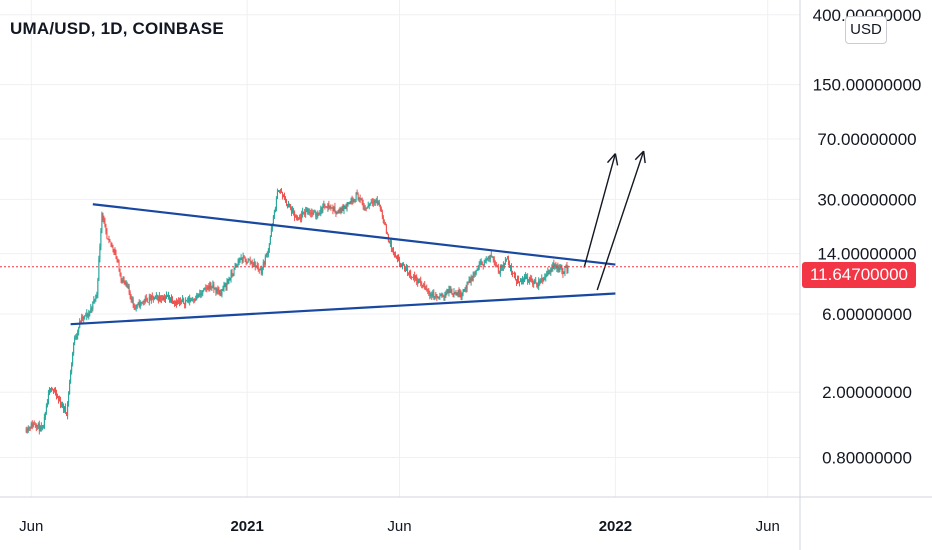 This screenshot has height=550, width=932. Describe the element at coordinates (399, 526) in the screenshot. I see `time-axis: Jun 2021 Jun 2022 Jun` at that location.